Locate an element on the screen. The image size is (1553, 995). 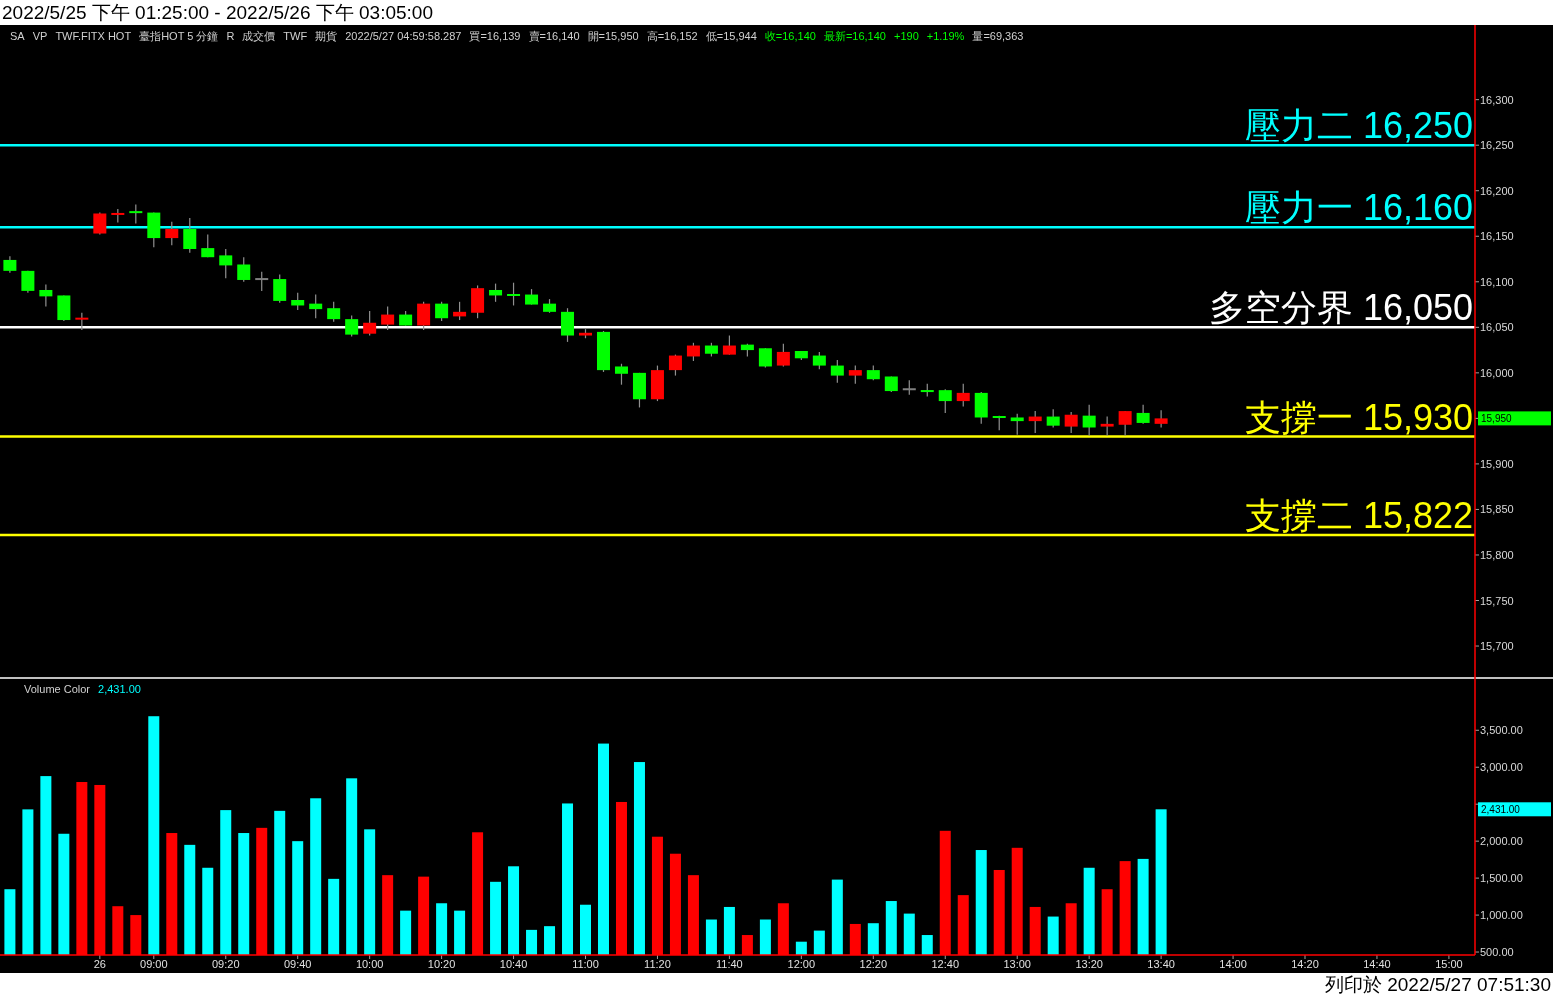
annotation: +190 is located at coordinates (906, 36).